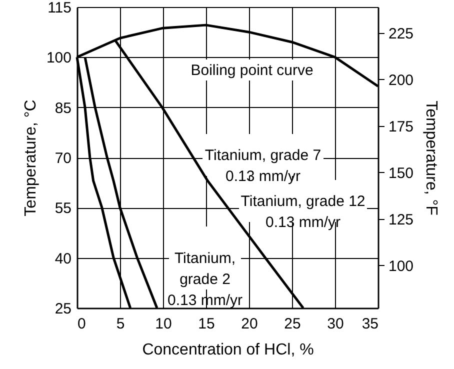  What do you see at coordinates (292, 324) in the screenshot?
I see `x-tick-label: 25` at bounding box center [292, 324].